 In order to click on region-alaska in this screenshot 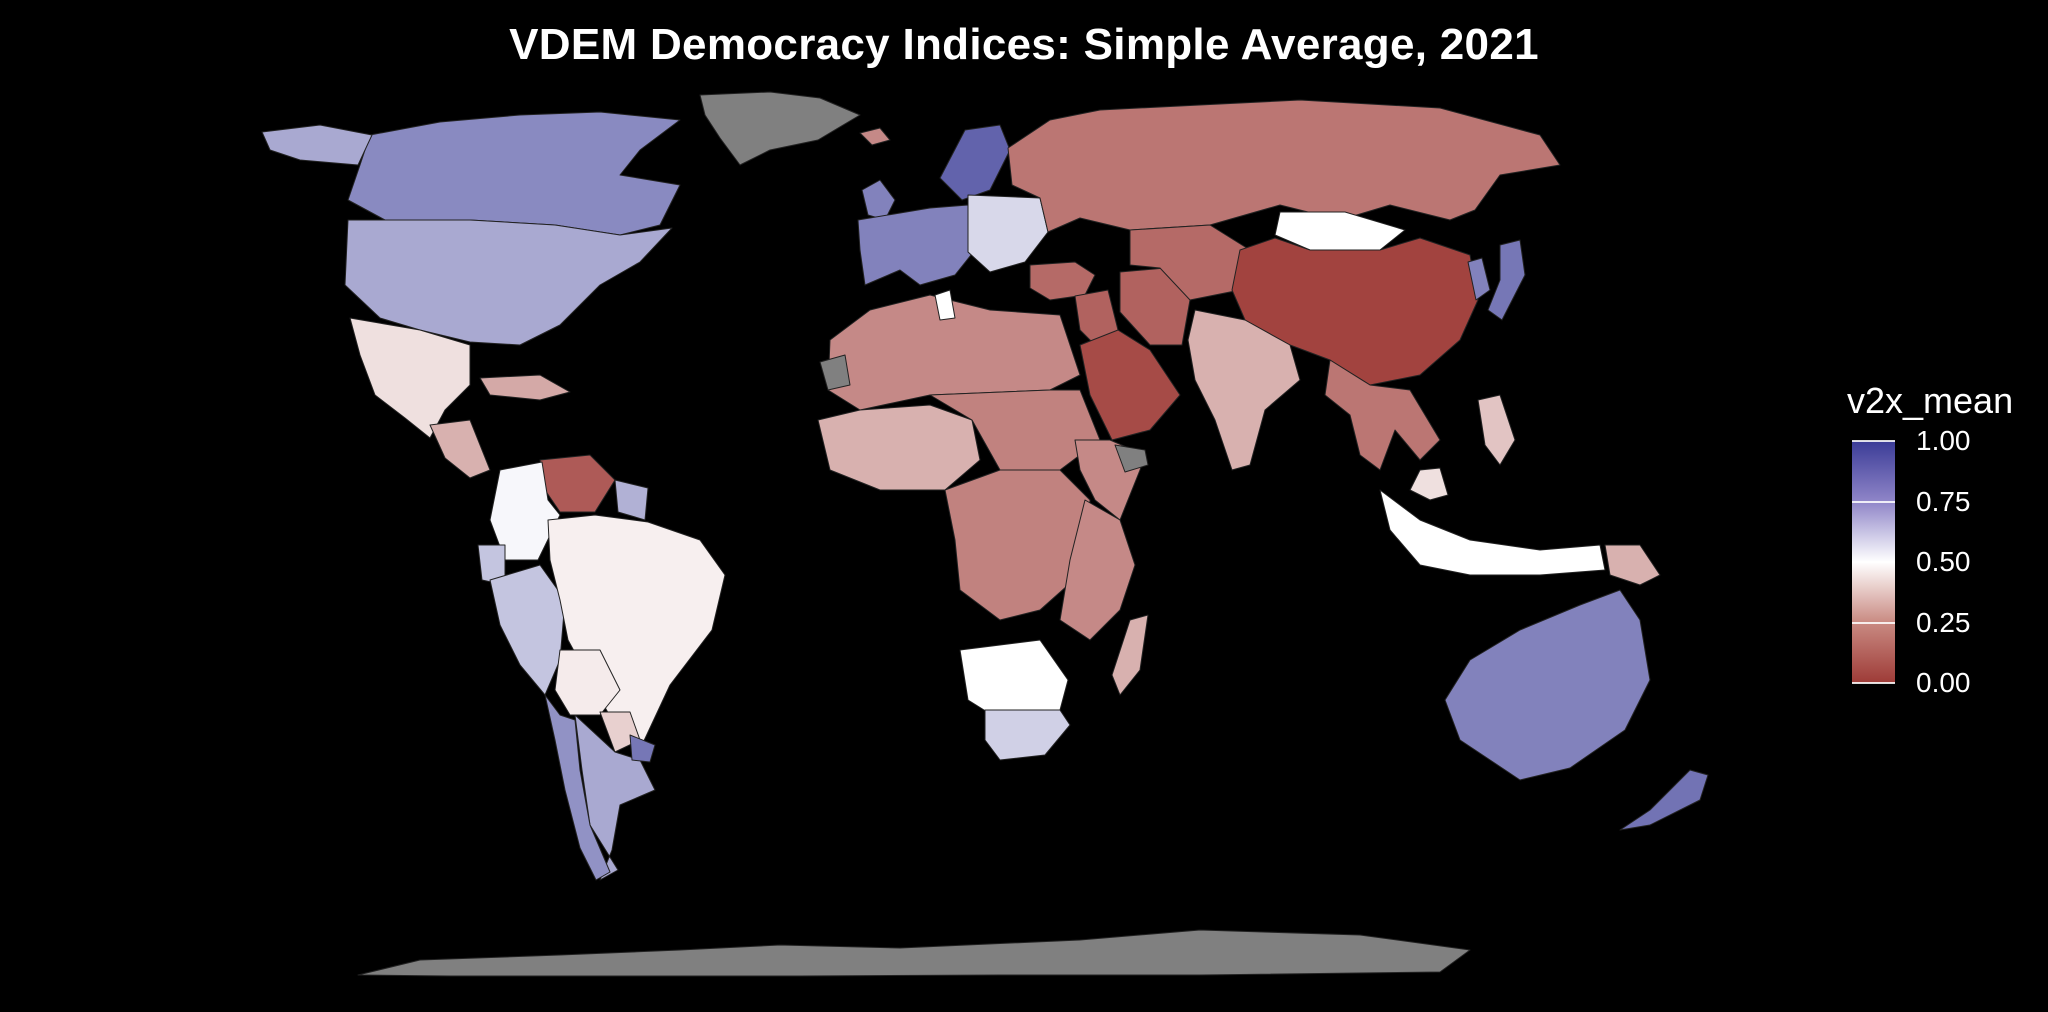, I will do `click(317, 145)`.